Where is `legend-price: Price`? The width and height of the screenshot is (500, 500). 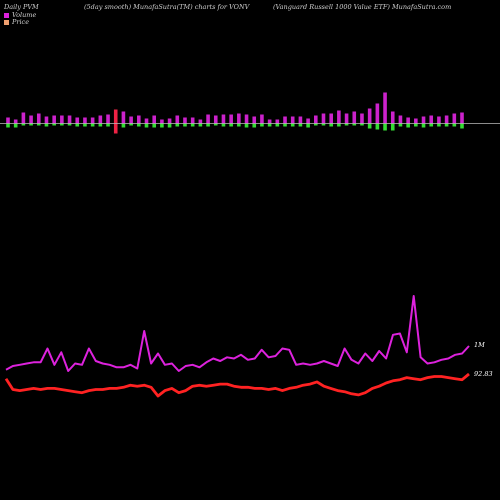 legend-price: Price is located at coordinates (16, 22).